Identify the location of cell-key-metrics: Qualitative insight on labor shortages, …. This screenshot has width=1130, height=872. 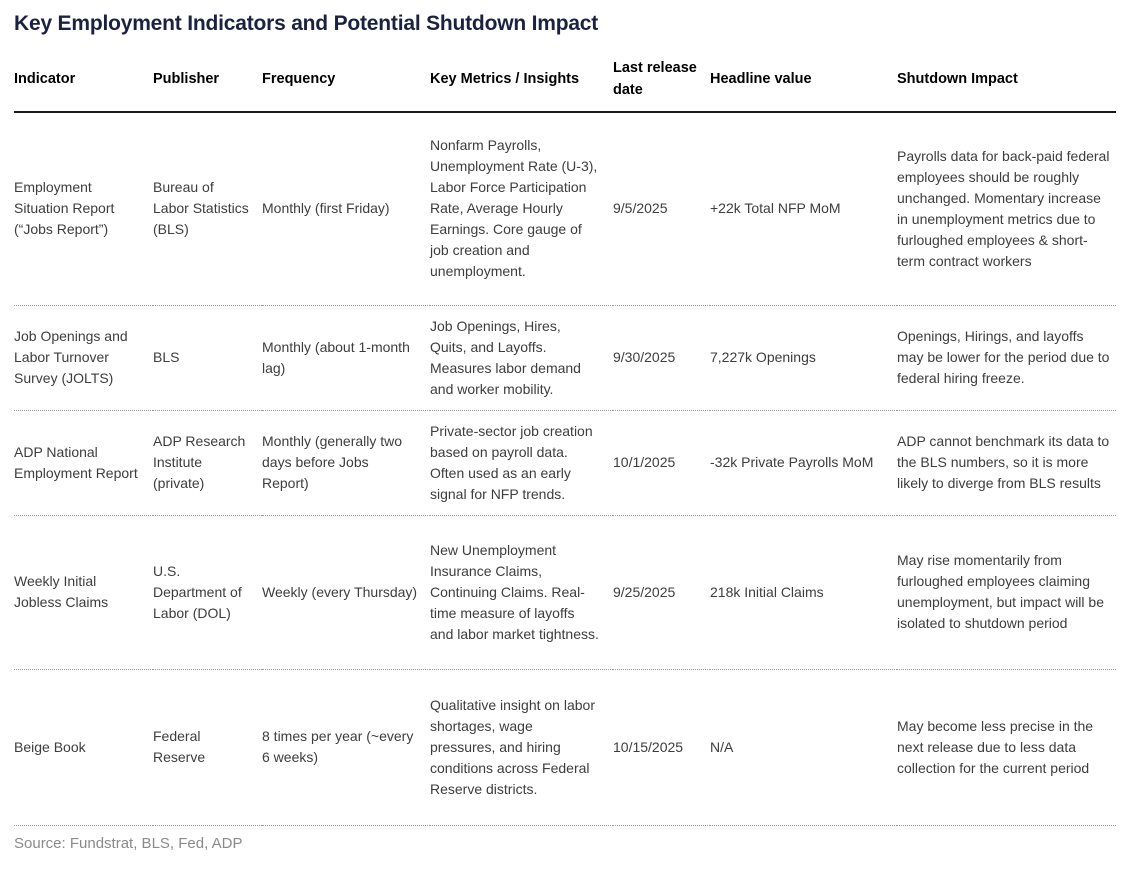
(521, 747).